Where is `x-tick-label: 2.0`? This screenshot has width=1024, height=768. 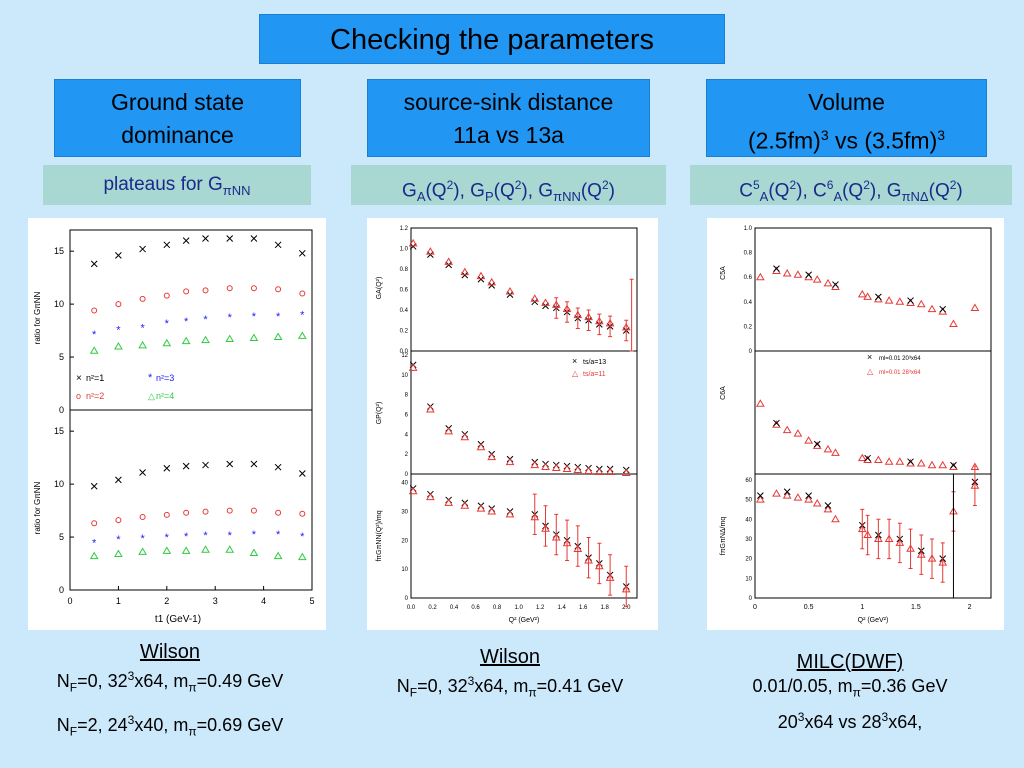 x-tick-label: 2.0 is located at coordinates (626, 608).